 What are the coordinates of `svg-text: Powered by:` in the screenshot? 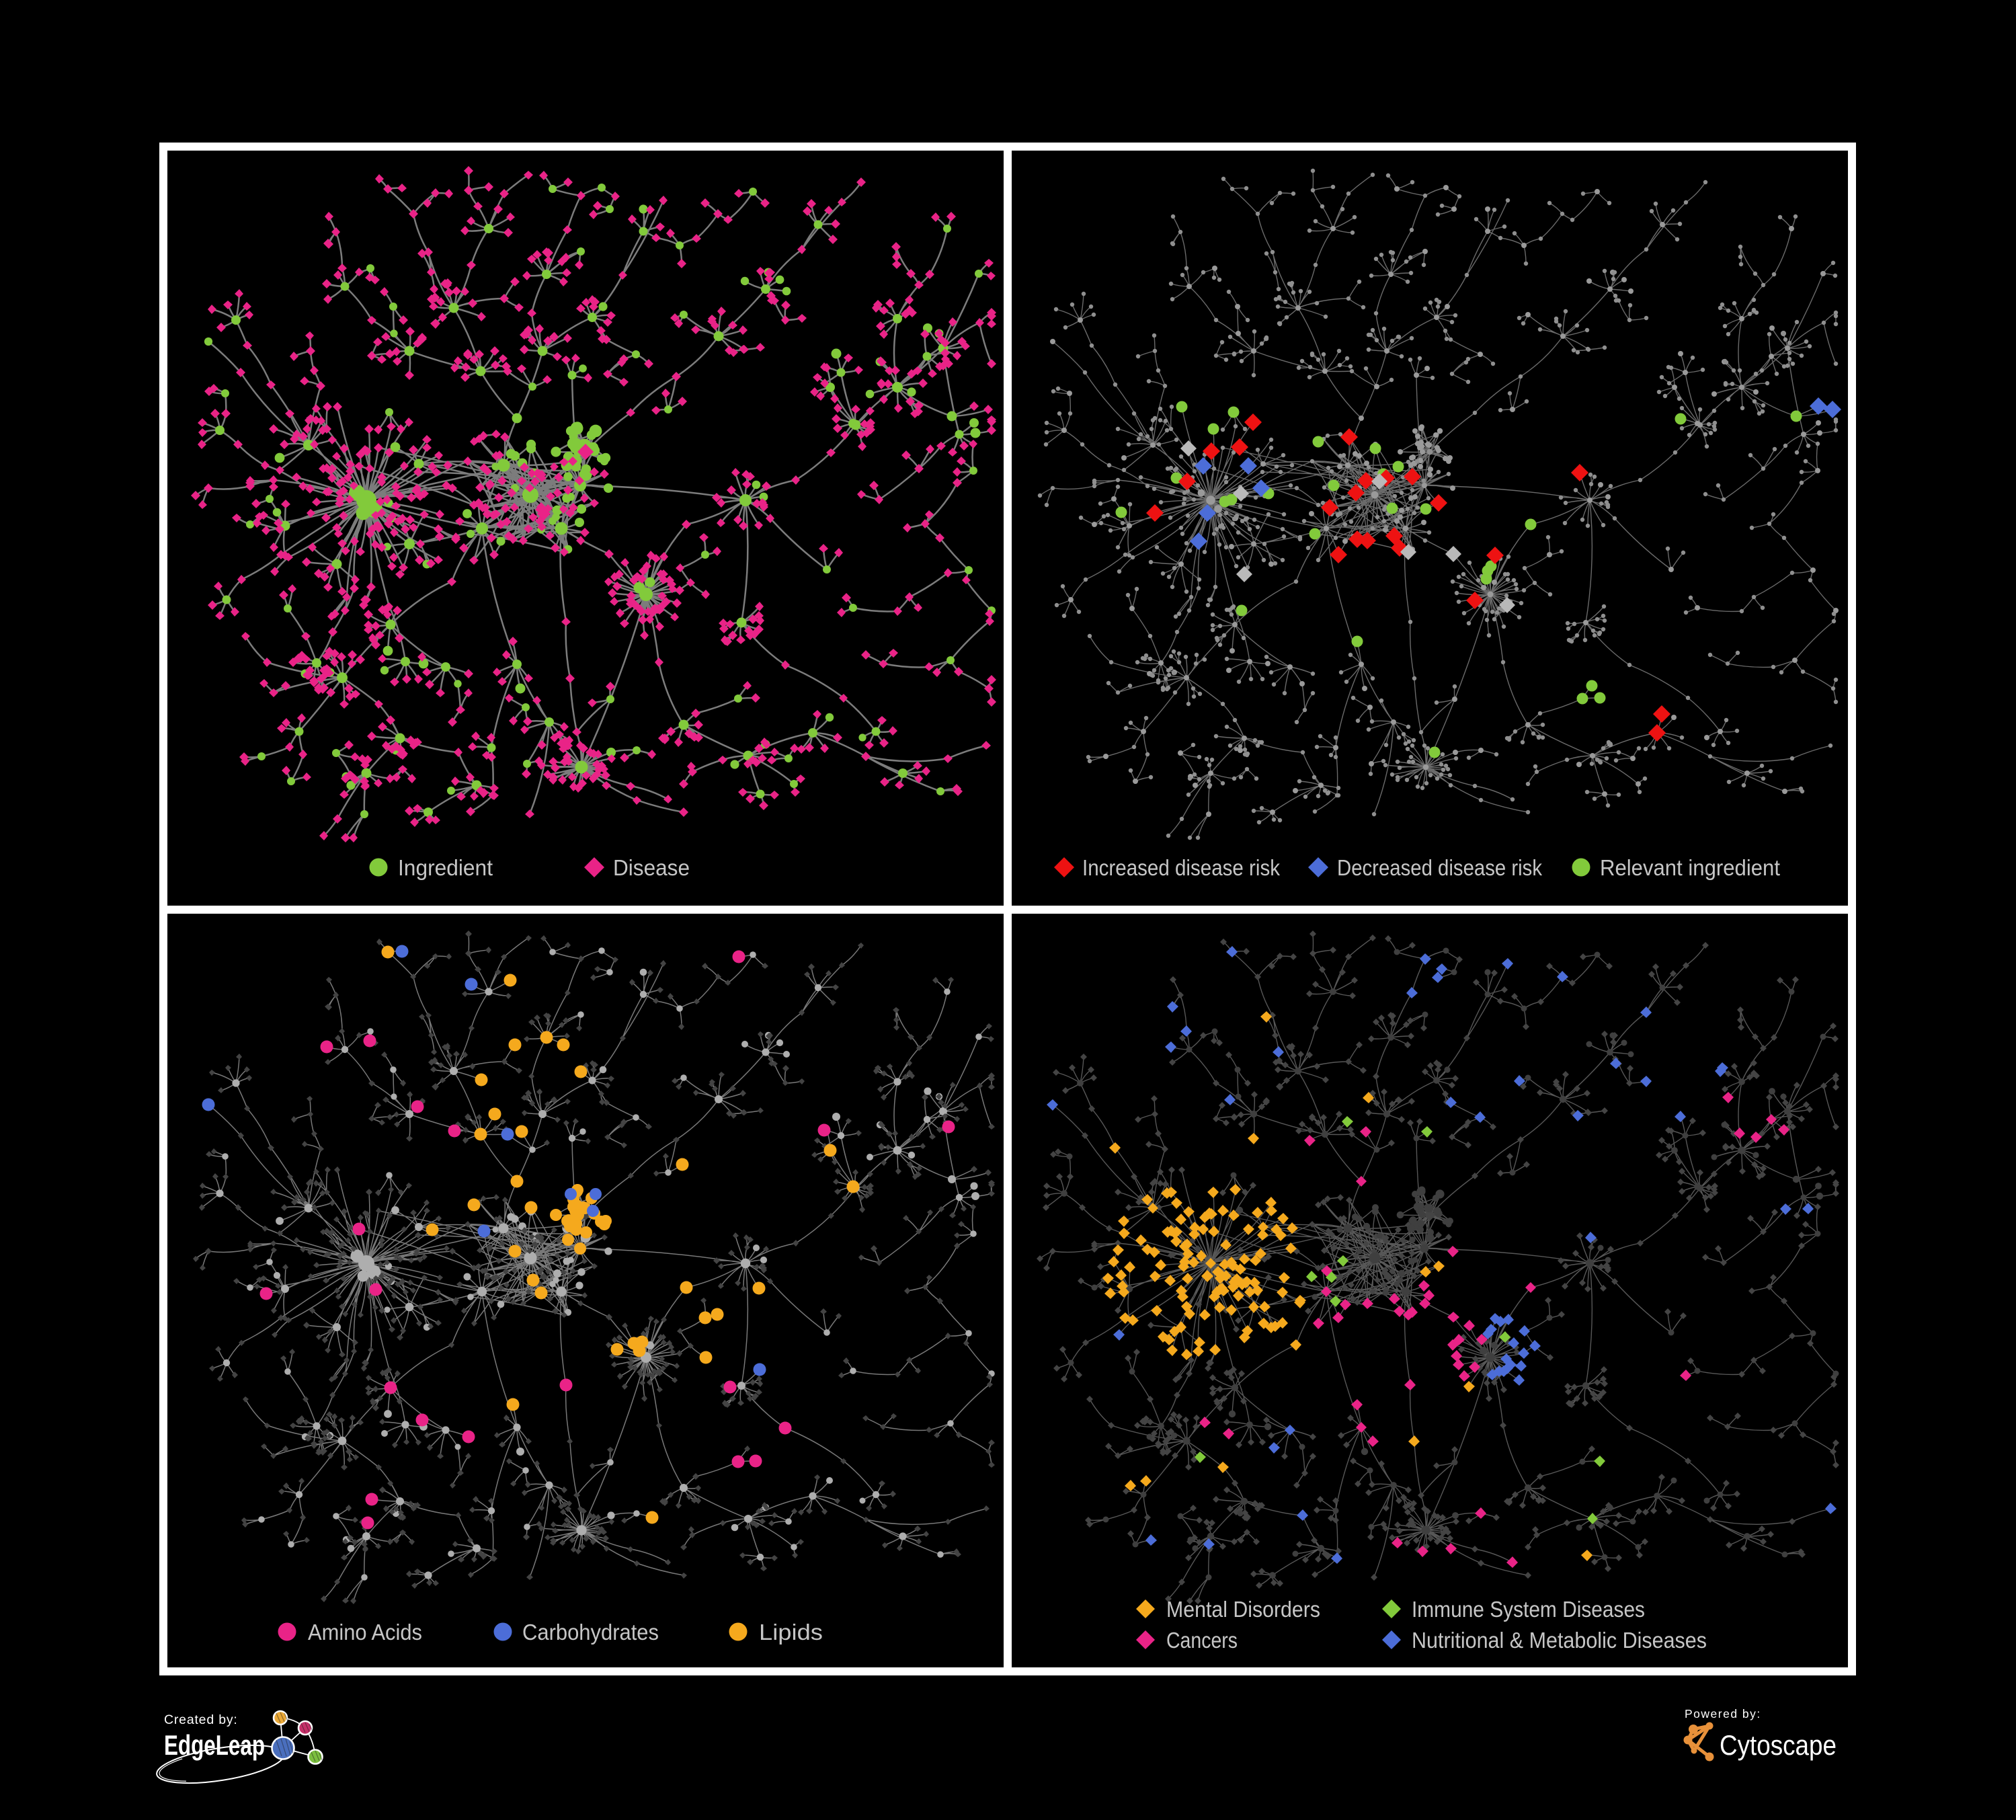 It's located at (1723, 1713).